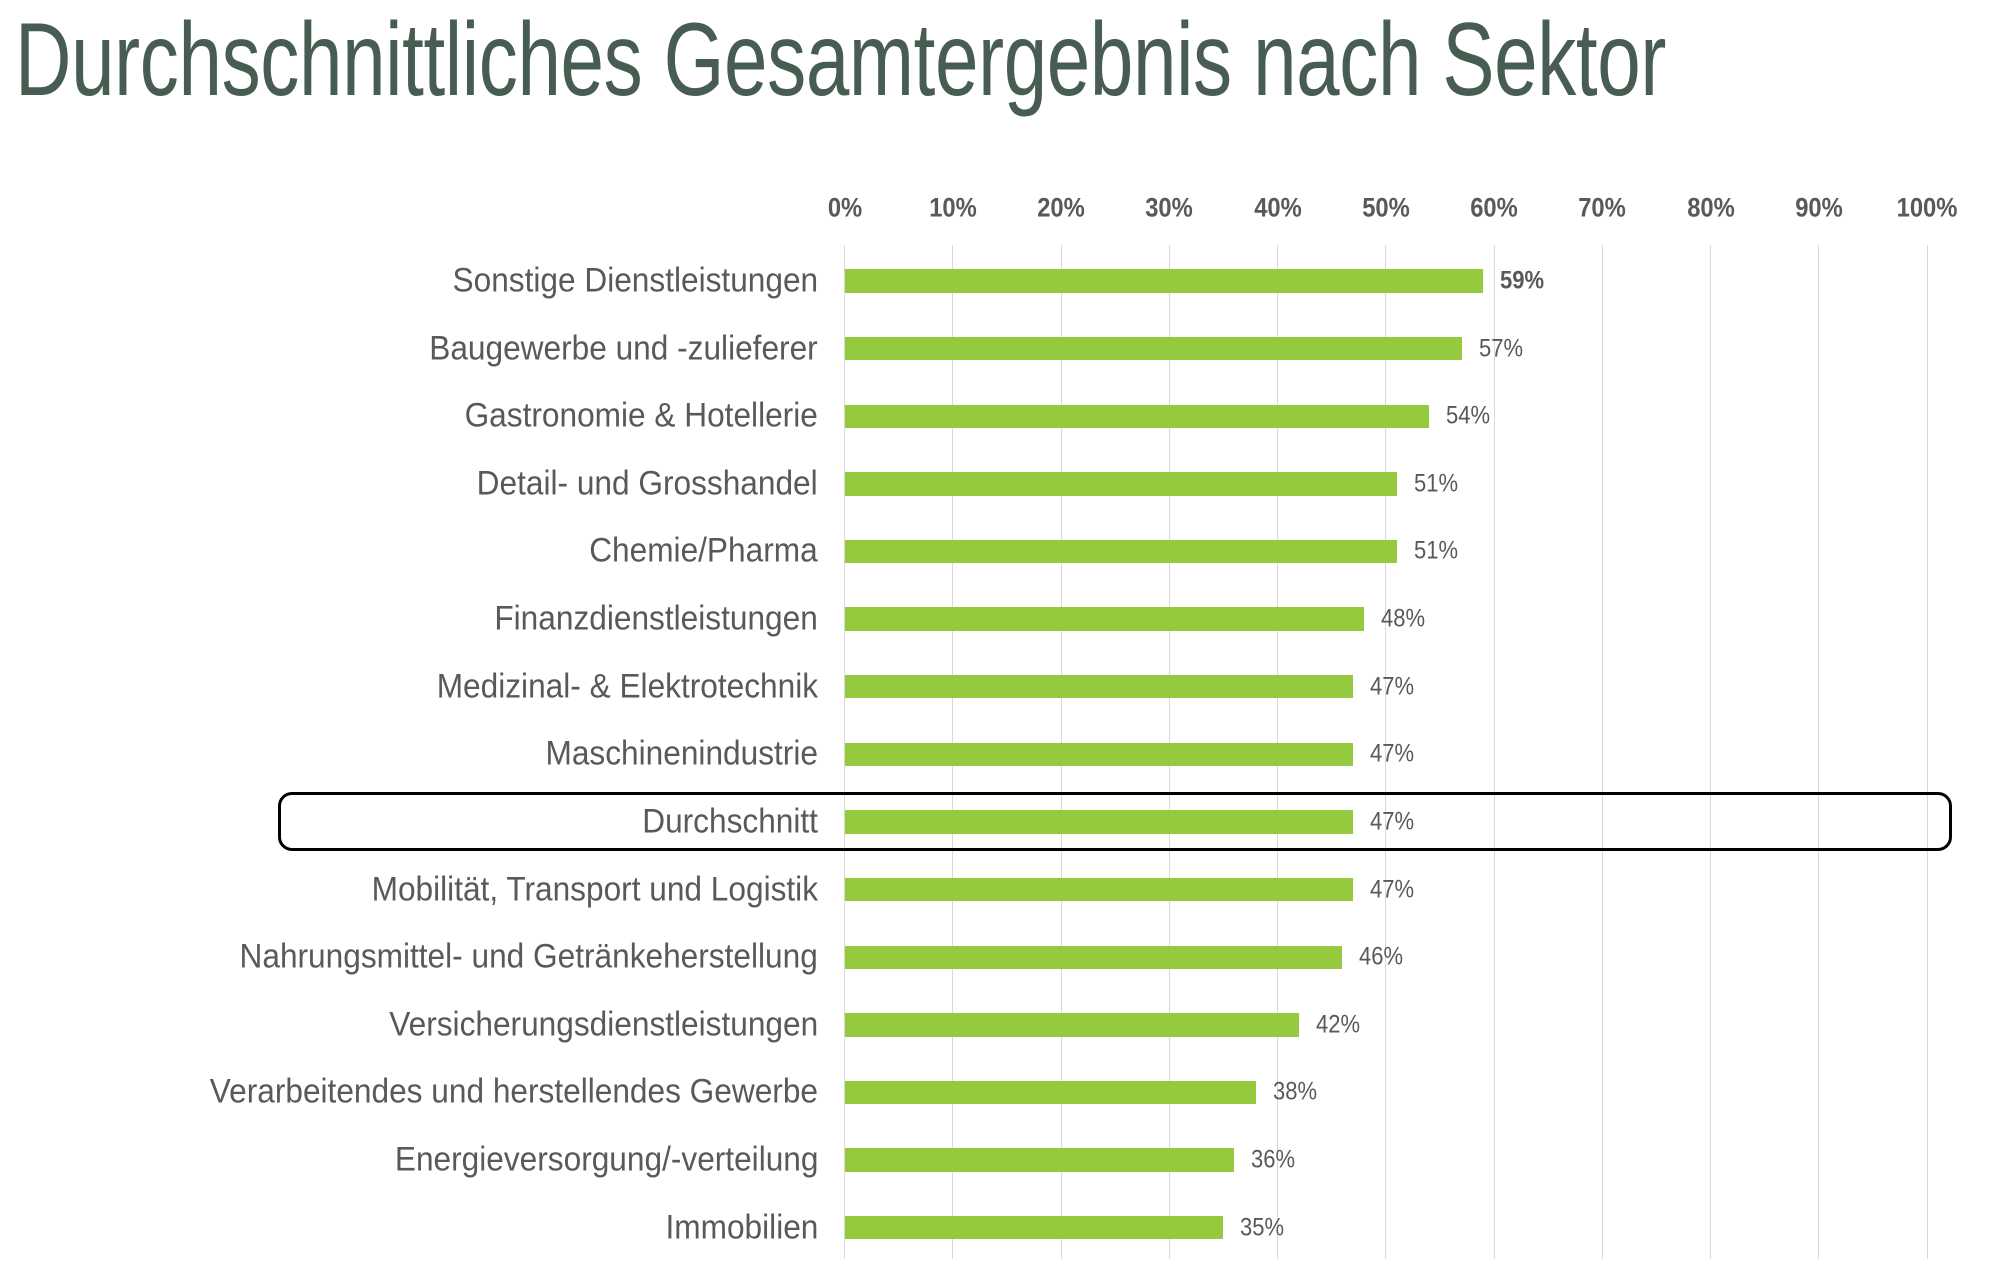 The width and height of the screenshot is (2000, 1286). What do you see at coordinates (1115, 821) in the screenshot?
I see `highlight-box` at bounding box center [1115, 821].